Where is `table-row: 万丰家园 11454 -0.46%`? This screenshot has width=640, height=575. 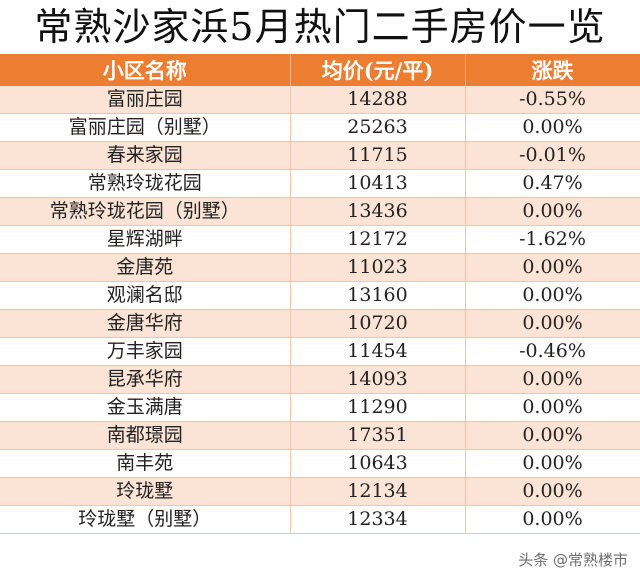 table-row: 万丰家园 11454 -0.46% is located at coordinates (320, 351).